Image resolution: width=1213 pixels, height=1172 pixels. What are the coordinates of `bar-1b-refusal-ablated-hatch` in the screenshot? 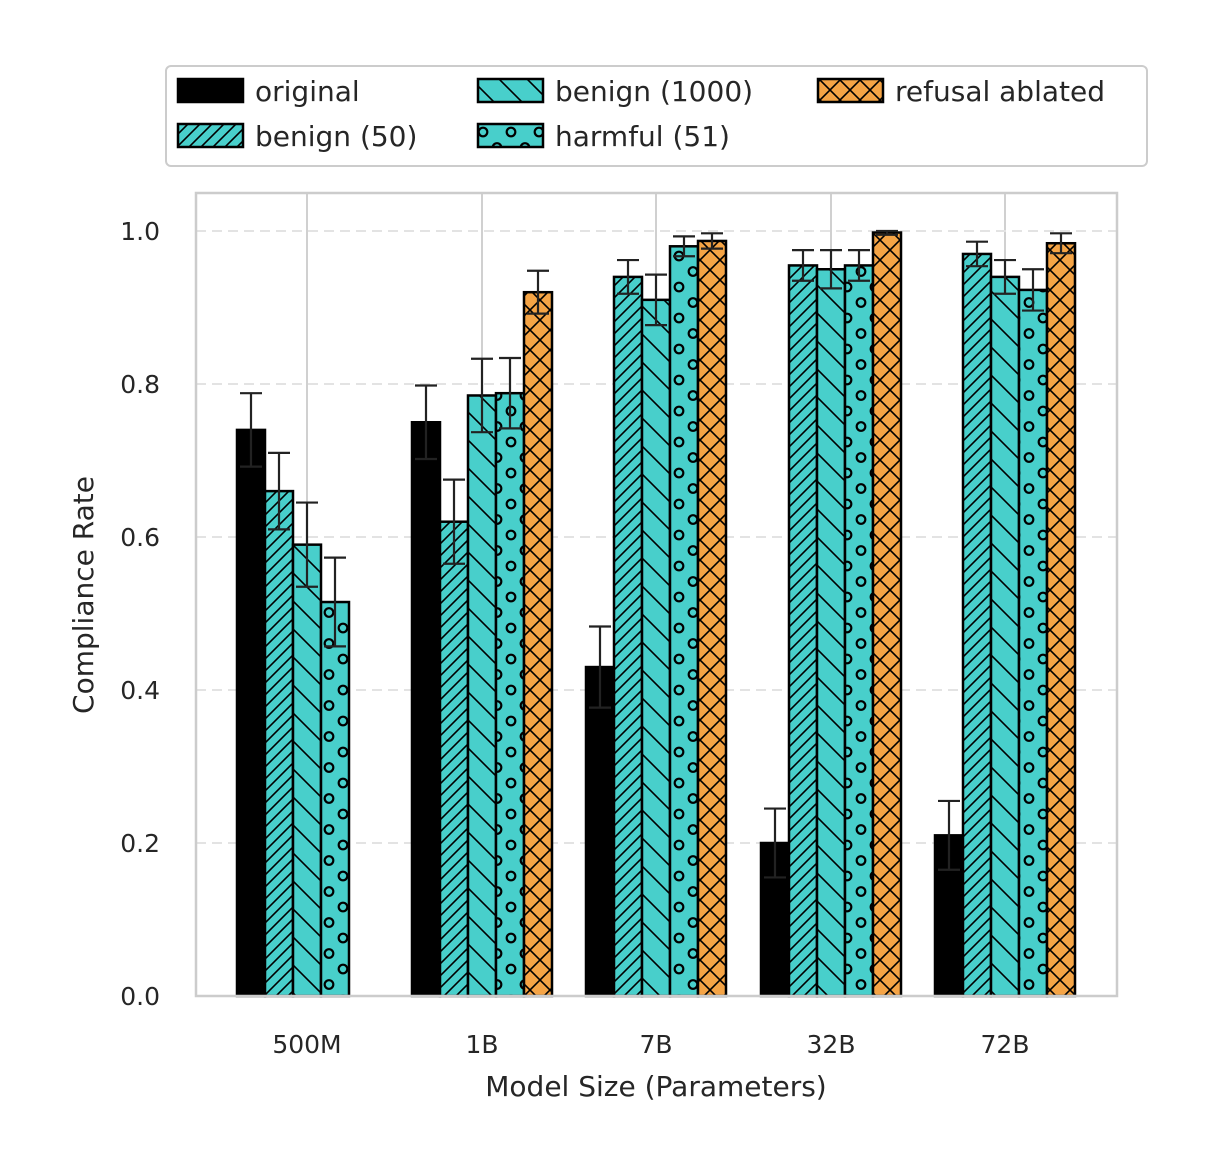 It's located at (538, 644).